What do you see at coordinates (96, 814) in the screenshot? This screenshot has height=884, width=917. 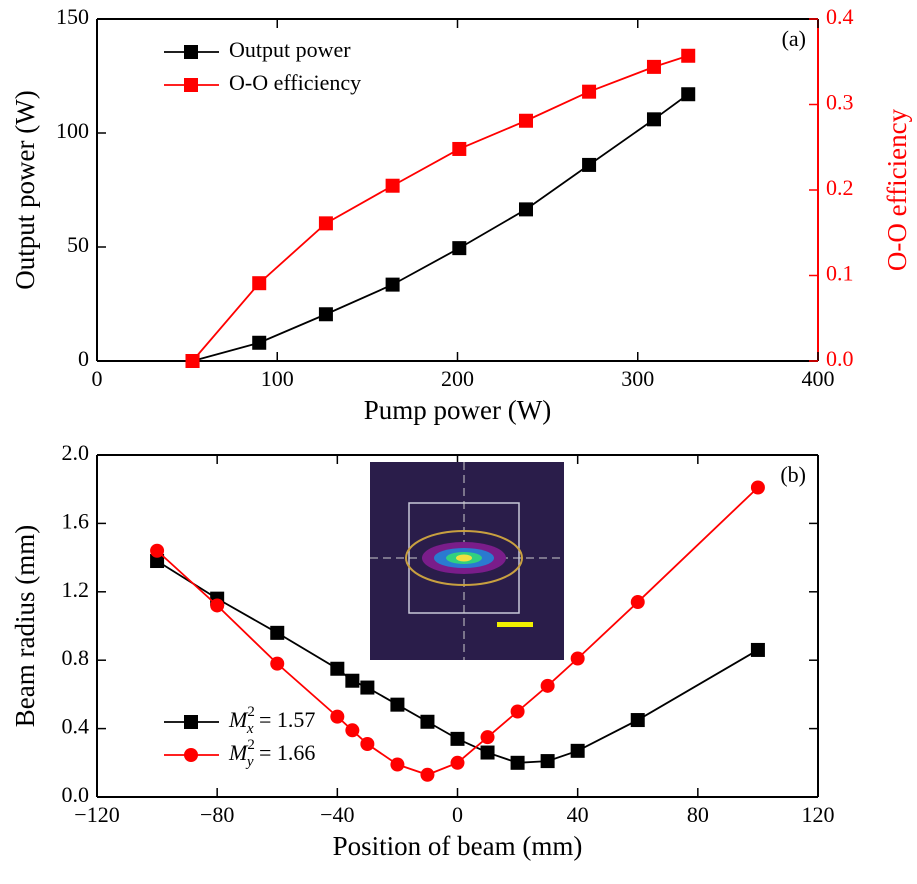 I see `x-tick-label: −120` at bounding box center [96, 814].